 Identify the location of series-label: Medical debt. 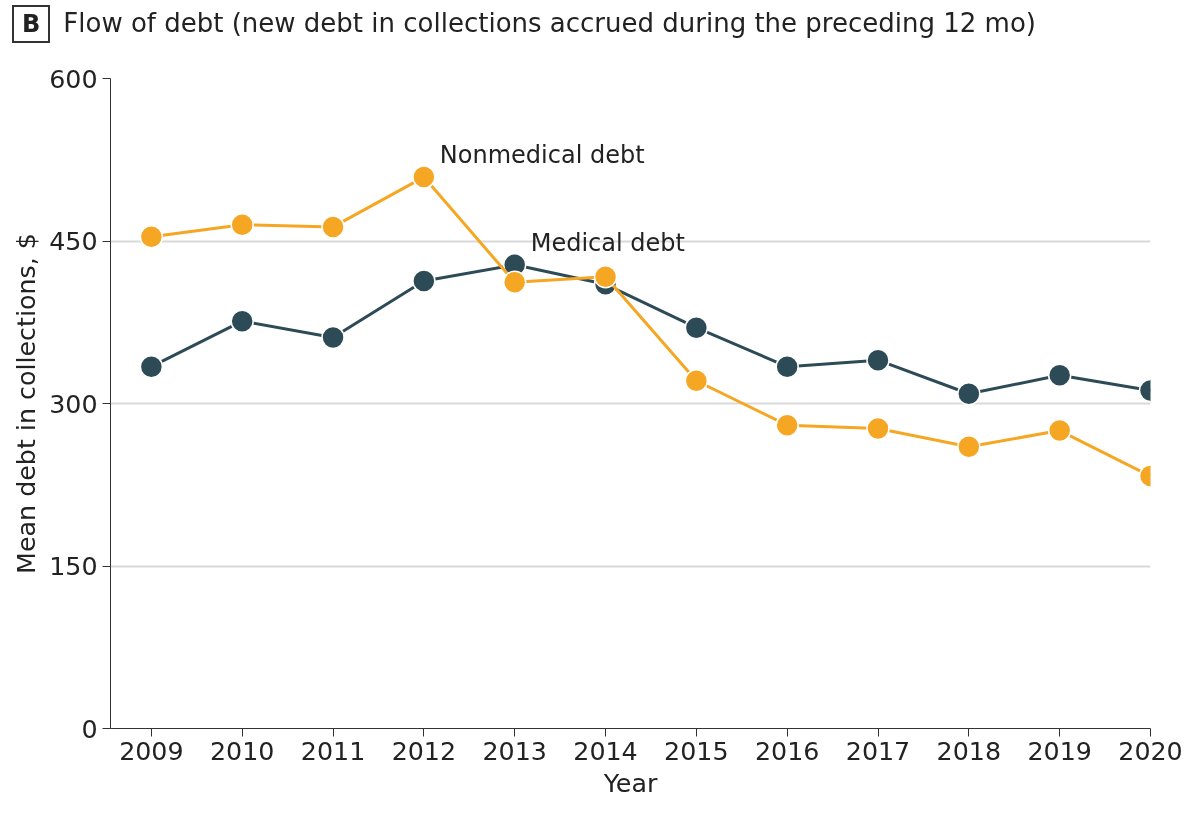
(607, 243).